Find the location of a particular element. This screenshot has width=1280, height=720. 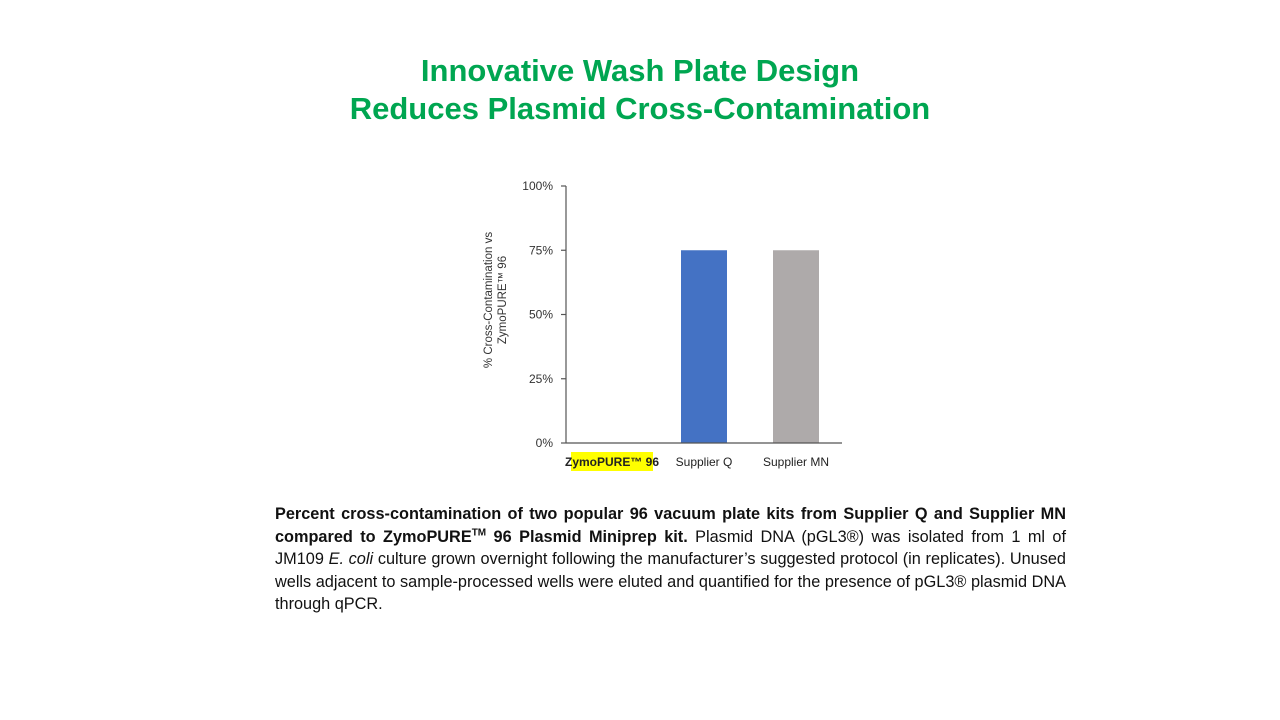

y-tick-label: 25% is located at coordinates (541, 379).